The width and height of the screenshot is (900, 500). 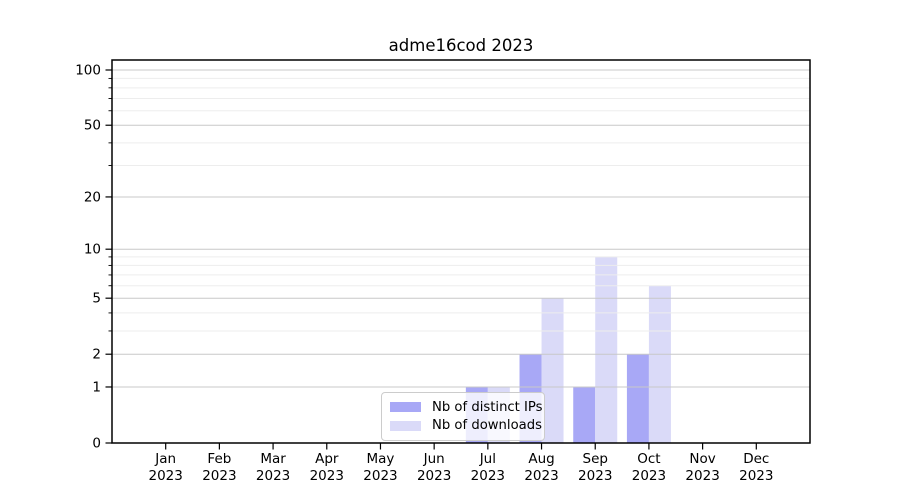 What do you see at coordinates (659, 364) in the screenshot?
I see `bar-downloads-oct` at bounding box center [659, 364].